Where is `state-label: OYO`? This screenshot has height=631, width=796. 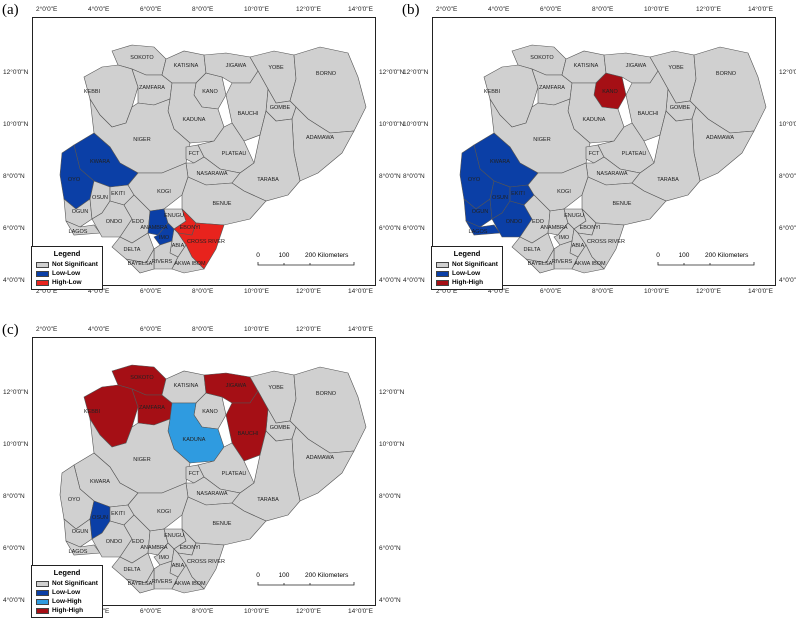 state-label: OYO is located at coordinates (474, 180).